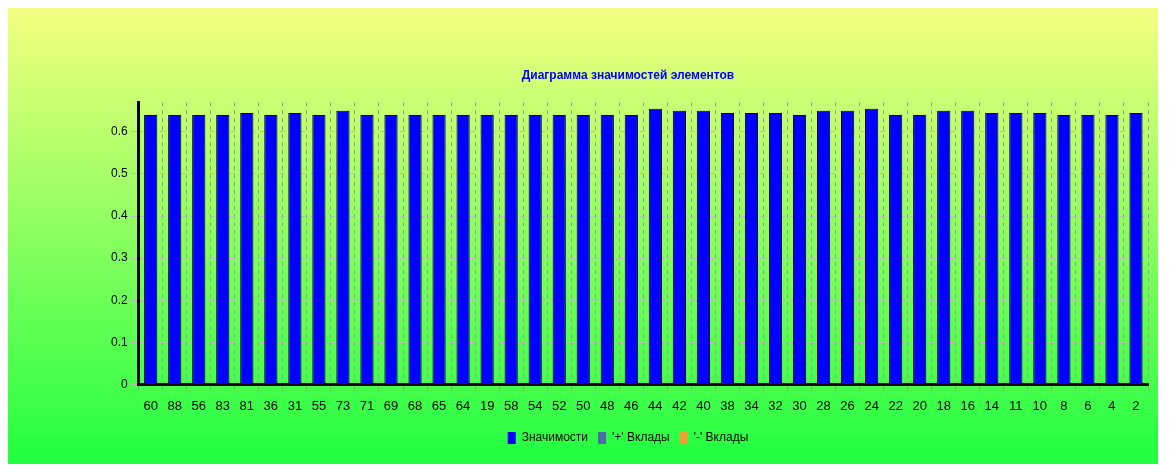 Image resolution: width=1170 pixels, height=472 pixels. Describe the element at coordinates (607, 405) in the screenshot. I see `x-tick-label: 48` at that location.